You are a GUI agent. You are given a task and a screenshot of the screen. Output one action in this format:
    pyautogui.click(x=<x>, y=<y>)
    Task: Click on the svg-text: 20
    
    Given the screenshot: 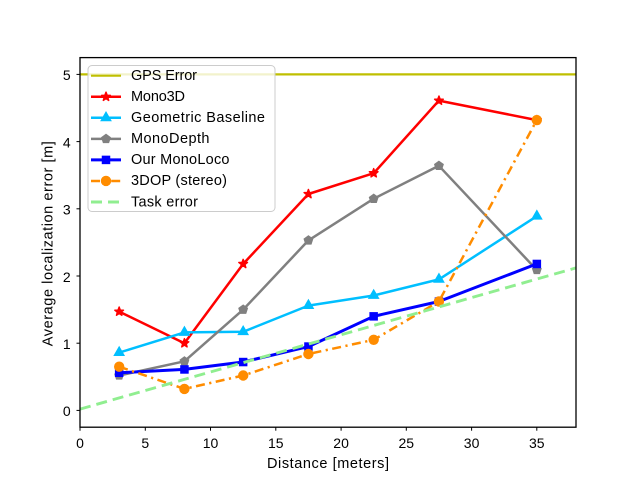 What is the action you would take?
    pyautogui.click(x=341, y=443)
    